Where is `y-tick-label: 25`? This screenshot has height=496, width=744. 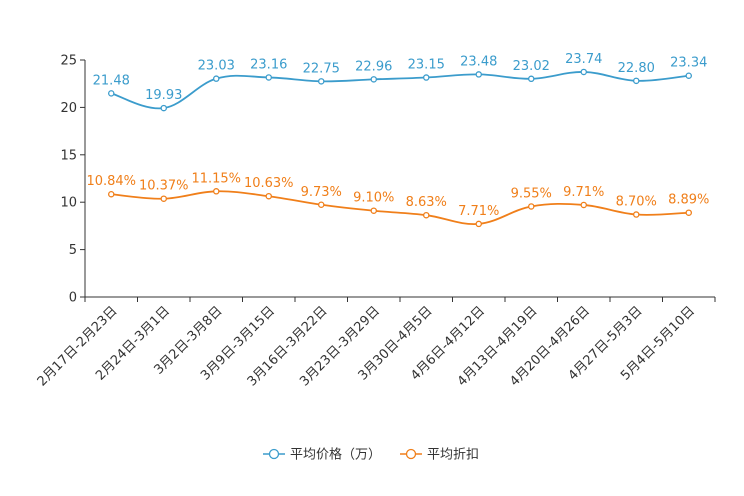 y-tick-label: 25 is located at coordinates (68, 61).